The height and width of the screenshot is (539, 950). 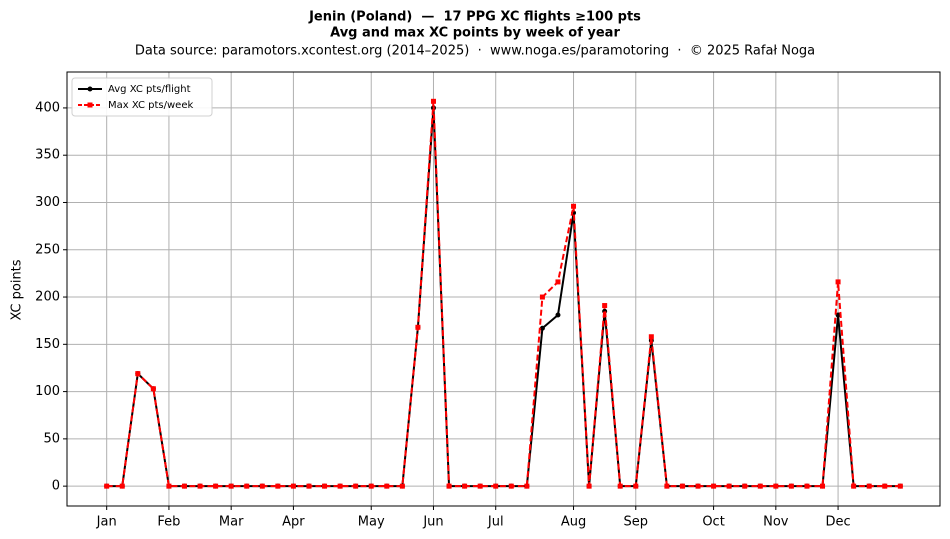 What do you see at coordinates (47, 155) in the screenshot?
I see `y-tick-label: 350` at bounding box center [47, 155].